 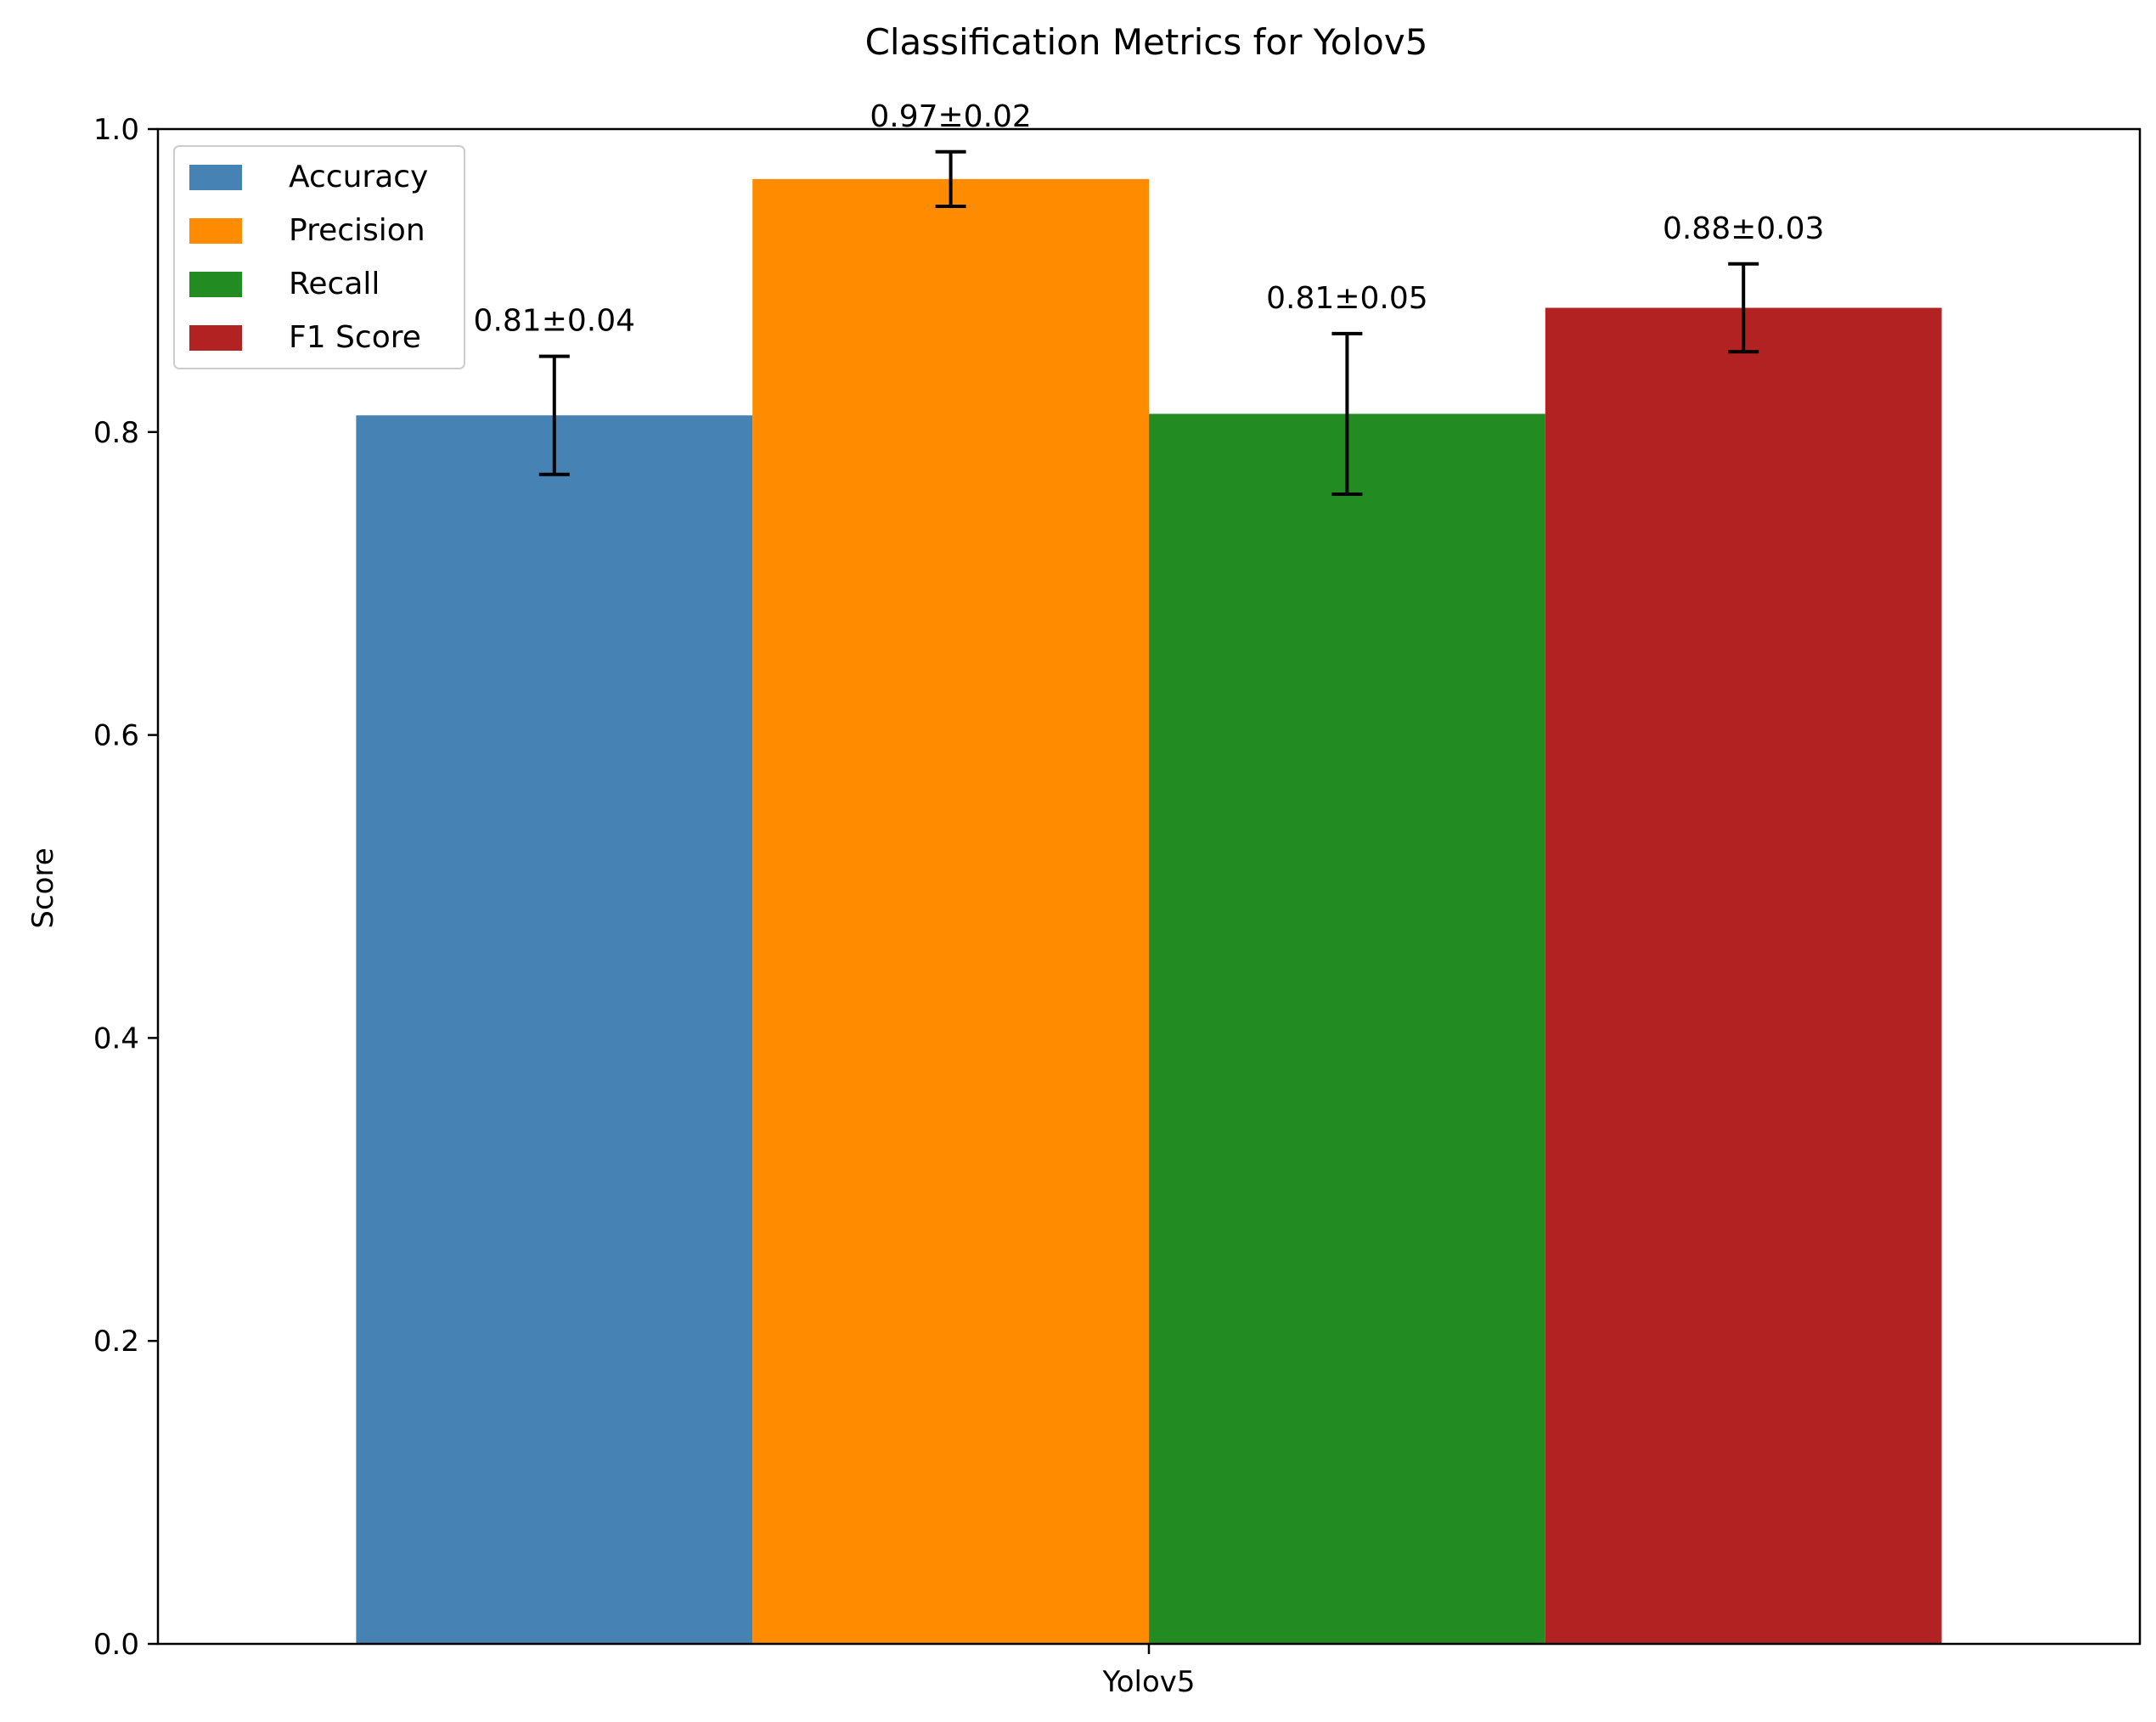 I want to click on value-labels-layer: 0.81±0.040.97±0.020.81±0.050.88±0.03, so click(x=1149, y=219).